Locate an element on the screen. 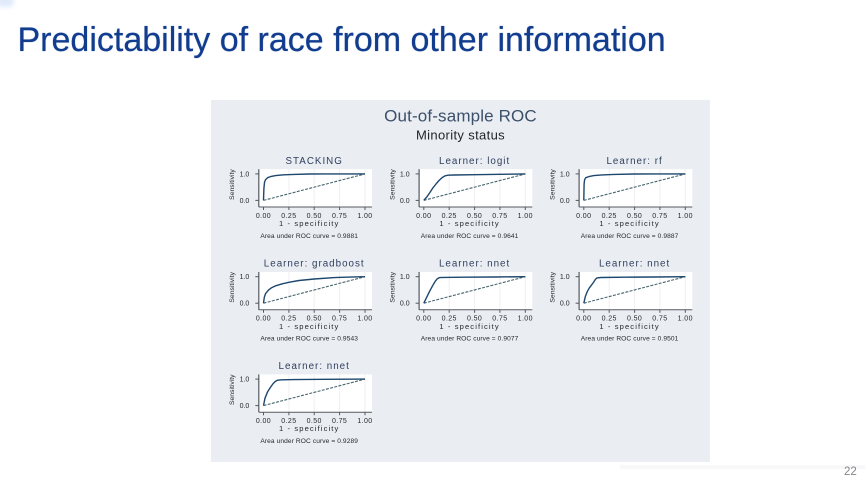  svg-text: Out-of-sample ROC is located at coordinates (460, 116).